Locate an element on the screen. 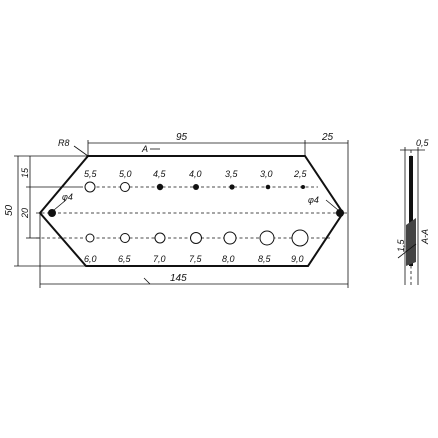 The image size is (438, 438). bottom-label-4: 7,5 is located at coordinates (196, 259).